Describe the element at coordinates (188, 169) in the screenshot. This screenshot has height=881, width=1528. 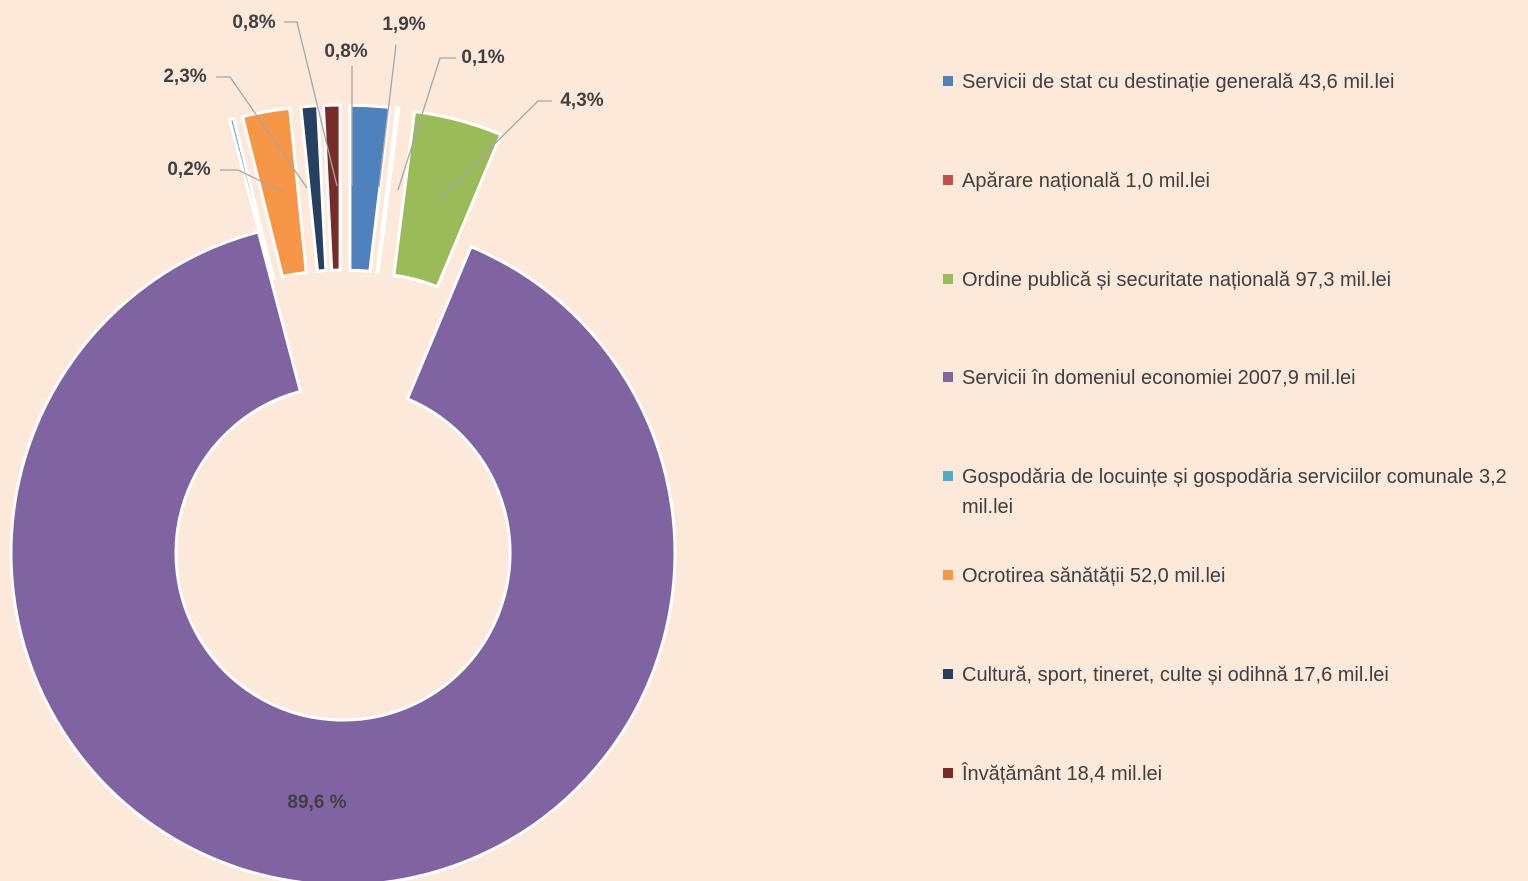
I see `data-label: 0,2%` at that location.